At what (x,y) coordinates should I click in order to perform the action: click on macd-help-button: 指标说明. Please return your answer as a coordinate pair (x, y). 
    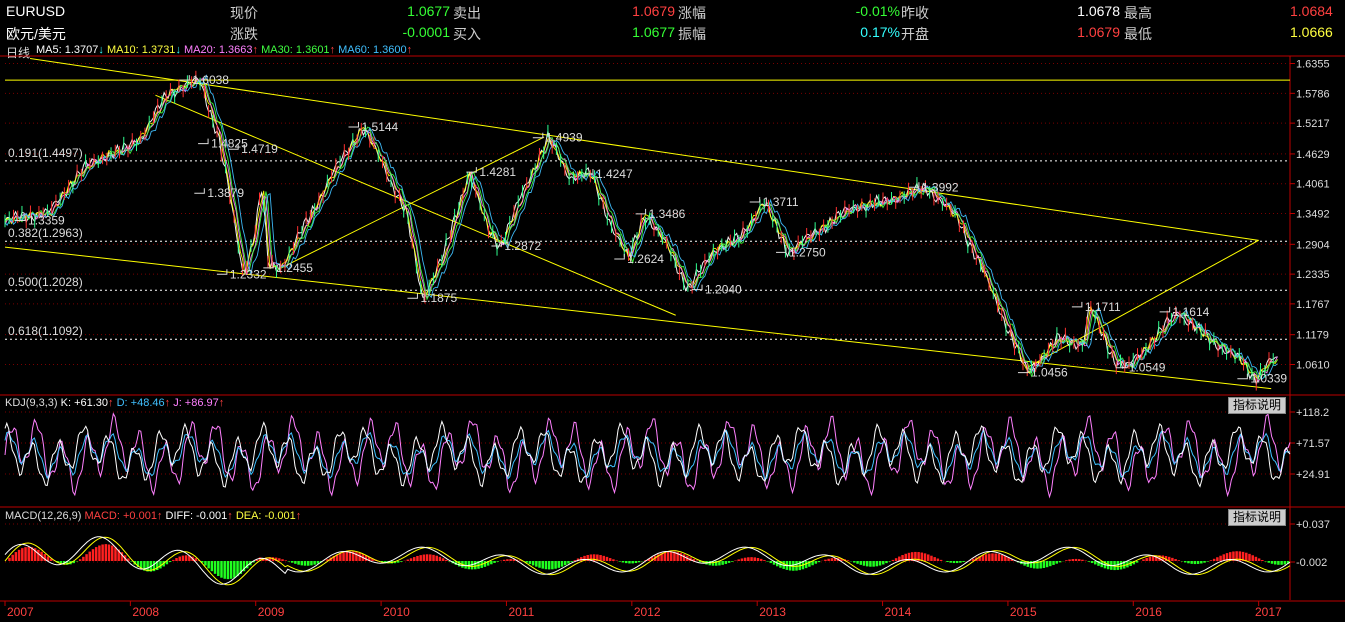
    Looking at the image, I should click on (1257, 517).